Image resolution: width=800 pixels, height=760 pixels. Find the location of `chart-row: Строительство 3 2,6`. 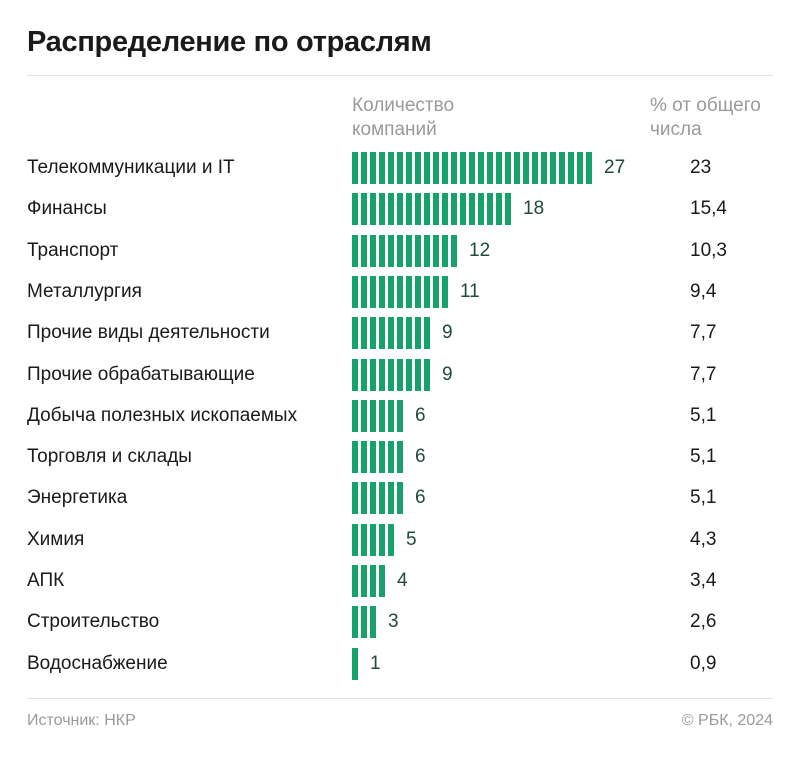

chart-row: Строительство 3 2,6 is located at coordinates (400, 622).